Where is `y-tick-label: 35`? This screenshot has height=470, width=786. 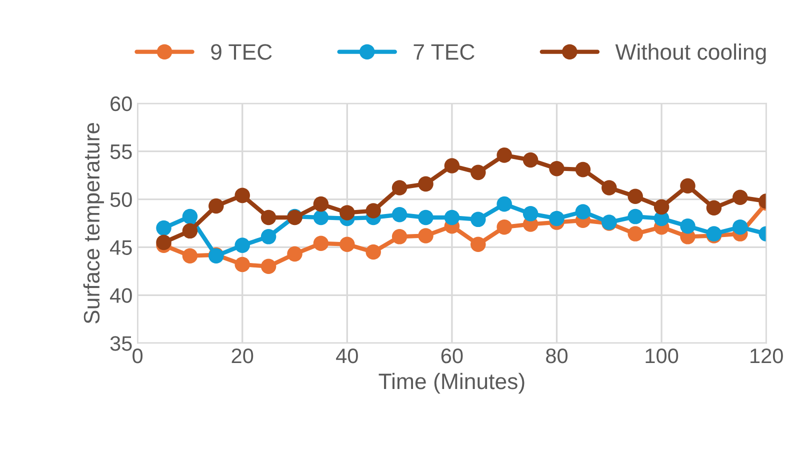
y-tick-label: 35 is located at coordinates (121, 343).